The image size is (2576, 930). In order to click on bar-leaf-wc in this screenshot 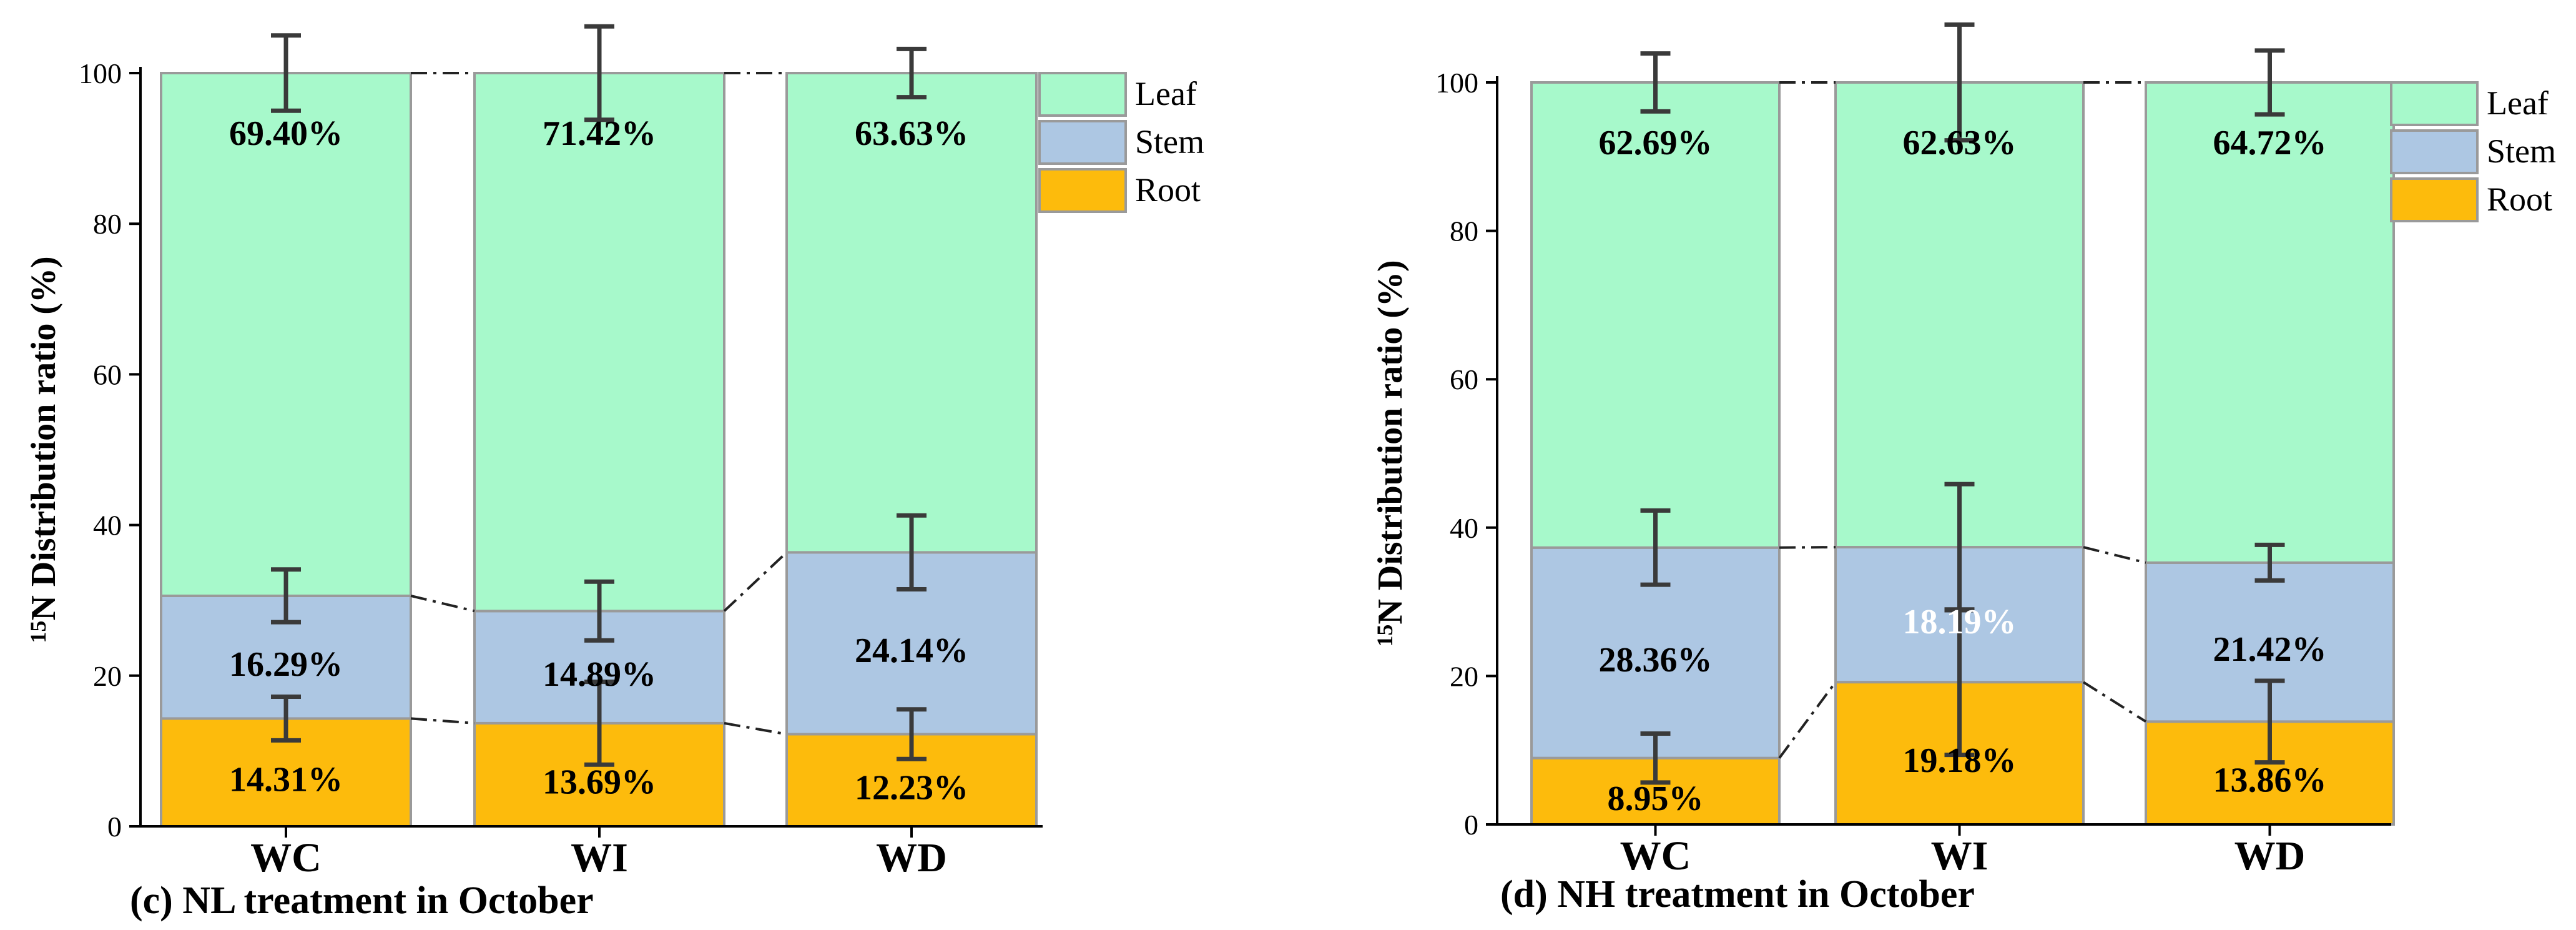, I will do `click(1655, 315)`.